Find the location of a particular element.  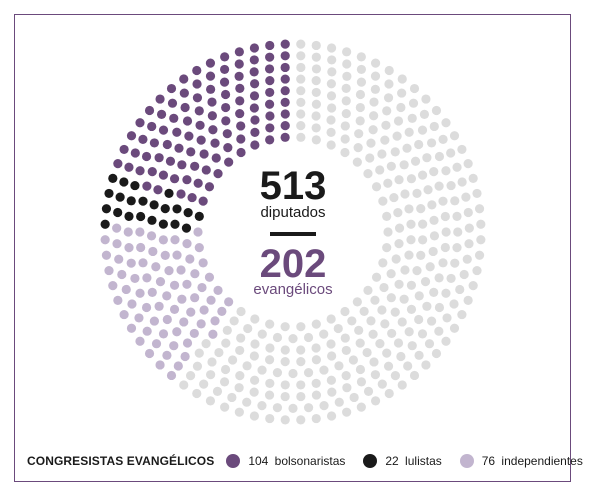

total-deputies-value: 513 is located at coordinates (293, 186).